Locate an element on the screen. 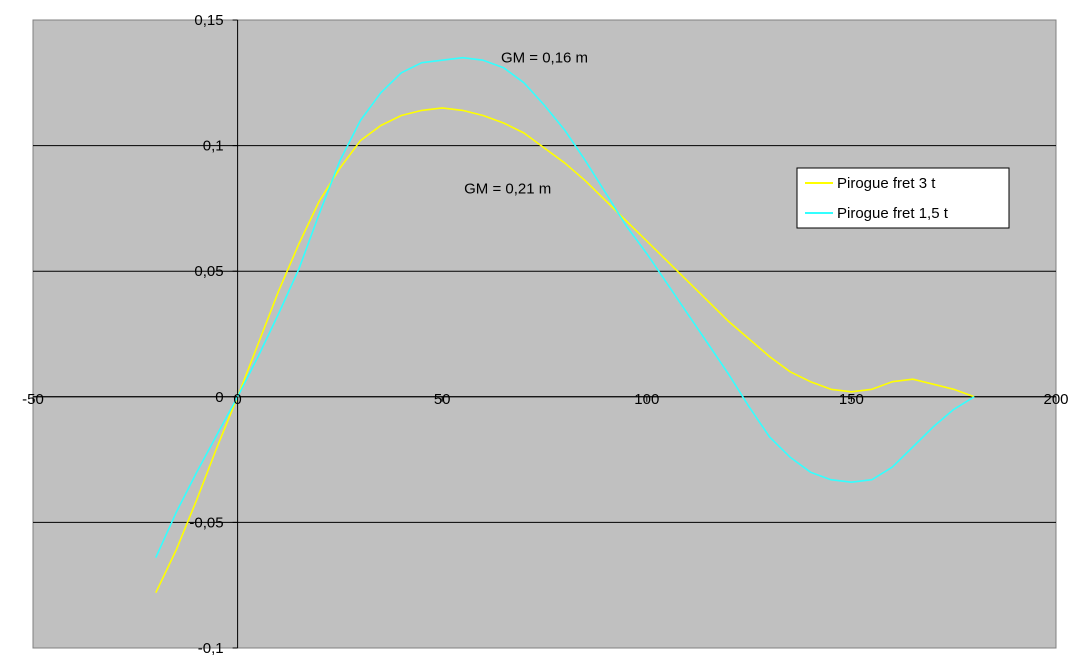 This screenshot has width=1079, height=662. y-tick-label: 0,1 is located at coordinates (213, 146).